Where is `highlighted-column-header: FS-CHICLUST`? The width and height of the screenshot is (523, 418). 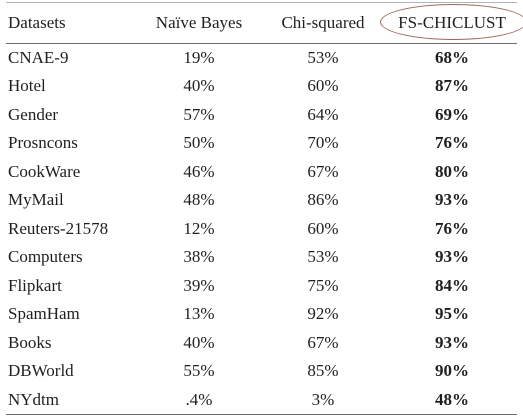
highlighted-column-header: FS-CHICLUST is located at coordinates (451, 22).